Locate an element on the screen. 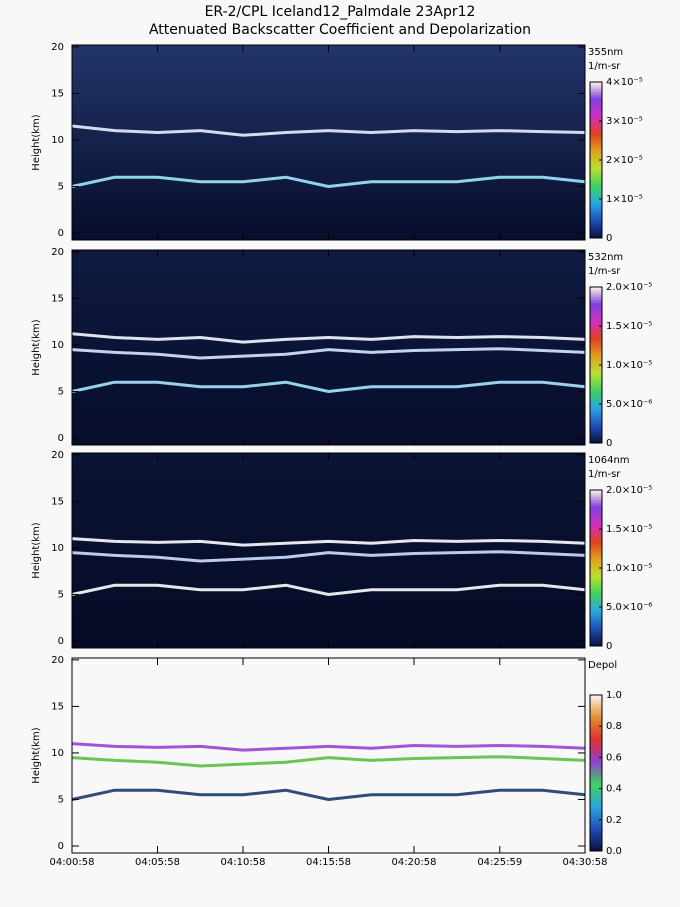  colorbar-label: 532nm is located at coordinates (605, 257).